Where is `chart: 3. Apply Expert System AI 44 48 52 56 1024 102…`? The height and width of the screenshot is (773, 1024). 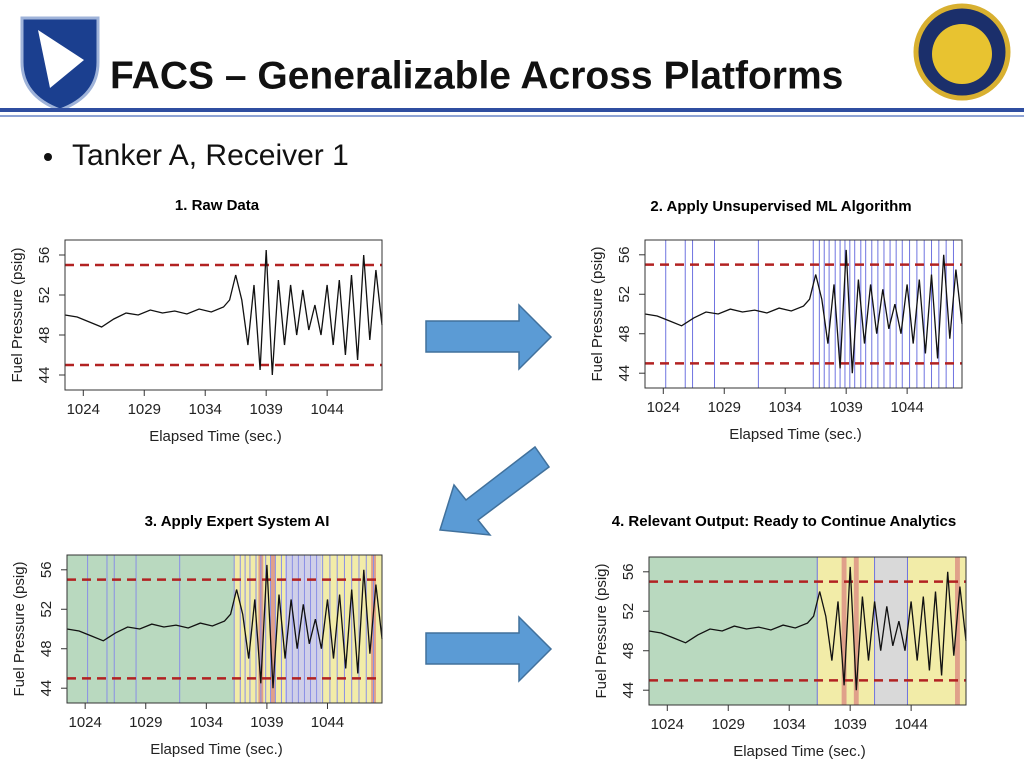
chart: 3. Apply Expert System AI 44 48 52 56 1024 102… is located at coordinates (197, 635).